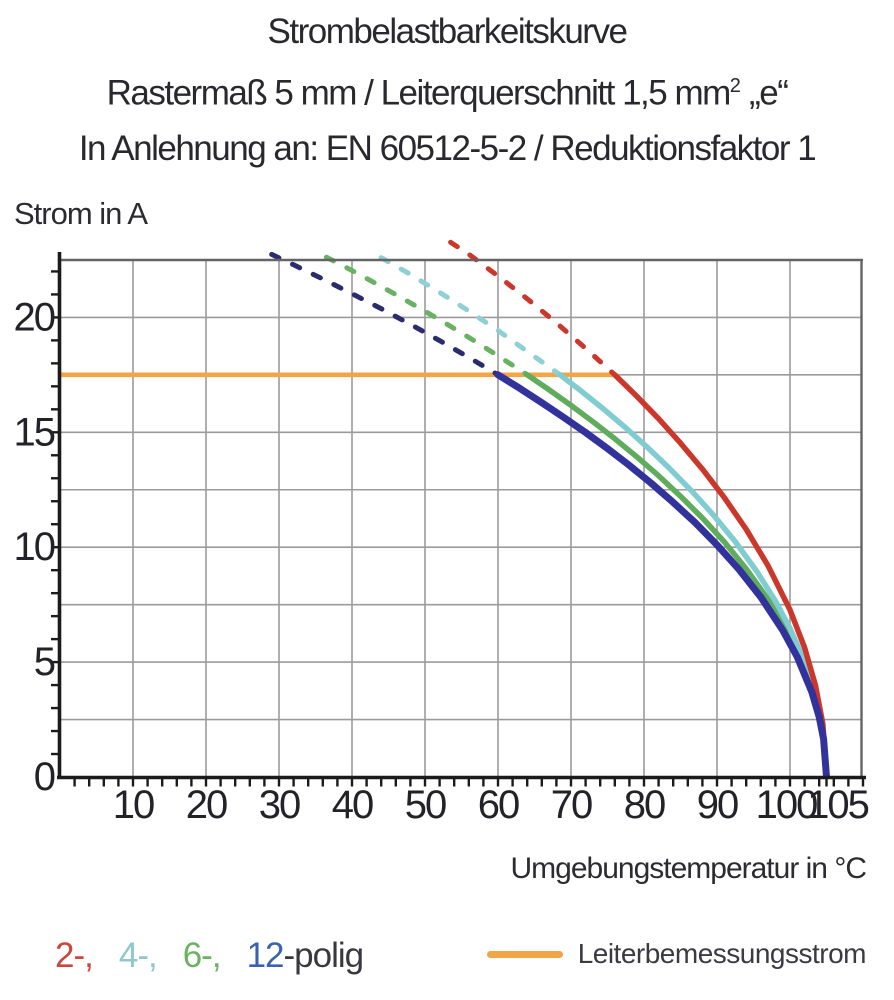 This screenshot has height=1000, width=894. I want to click on legend-item-12-polig: 12 -polig, so click(305, 956).